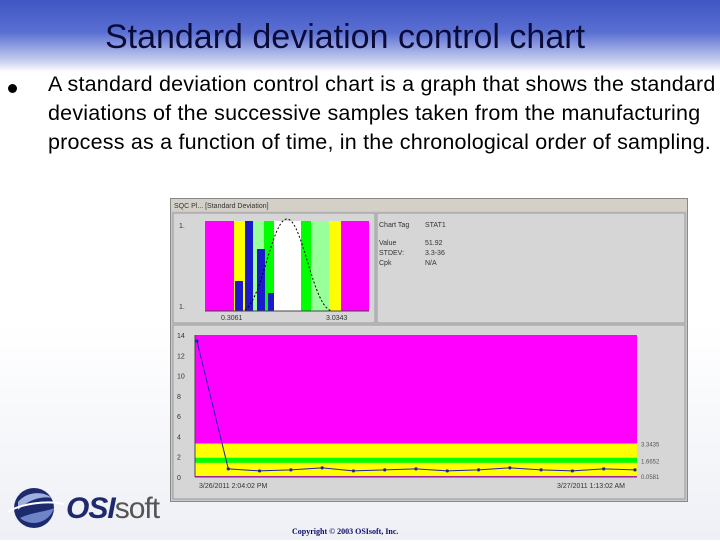  I want to click on control-x-start-label: 3/26/2011 2:04:02 PM, so click(233, 486).